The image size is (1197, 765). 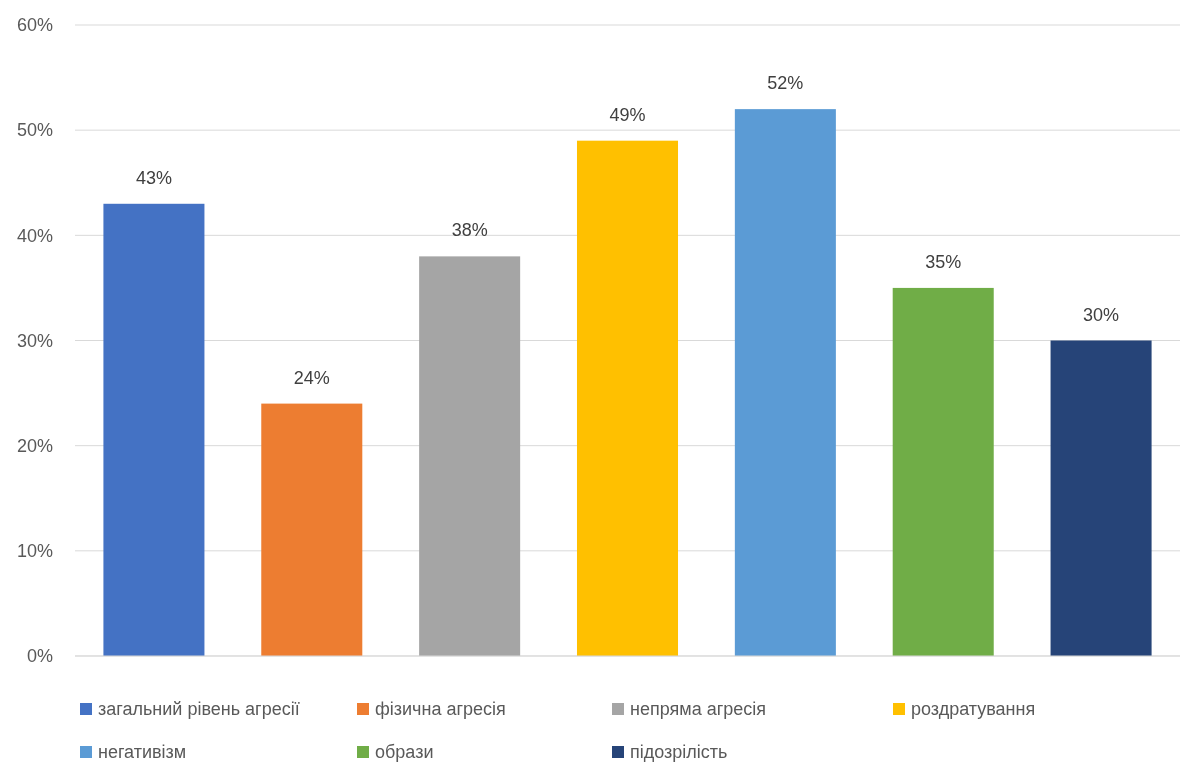 What do you see at coordinates (785, 83) in the screenshot?
I see `data-label: 52%` at bounding box center [785, 83].